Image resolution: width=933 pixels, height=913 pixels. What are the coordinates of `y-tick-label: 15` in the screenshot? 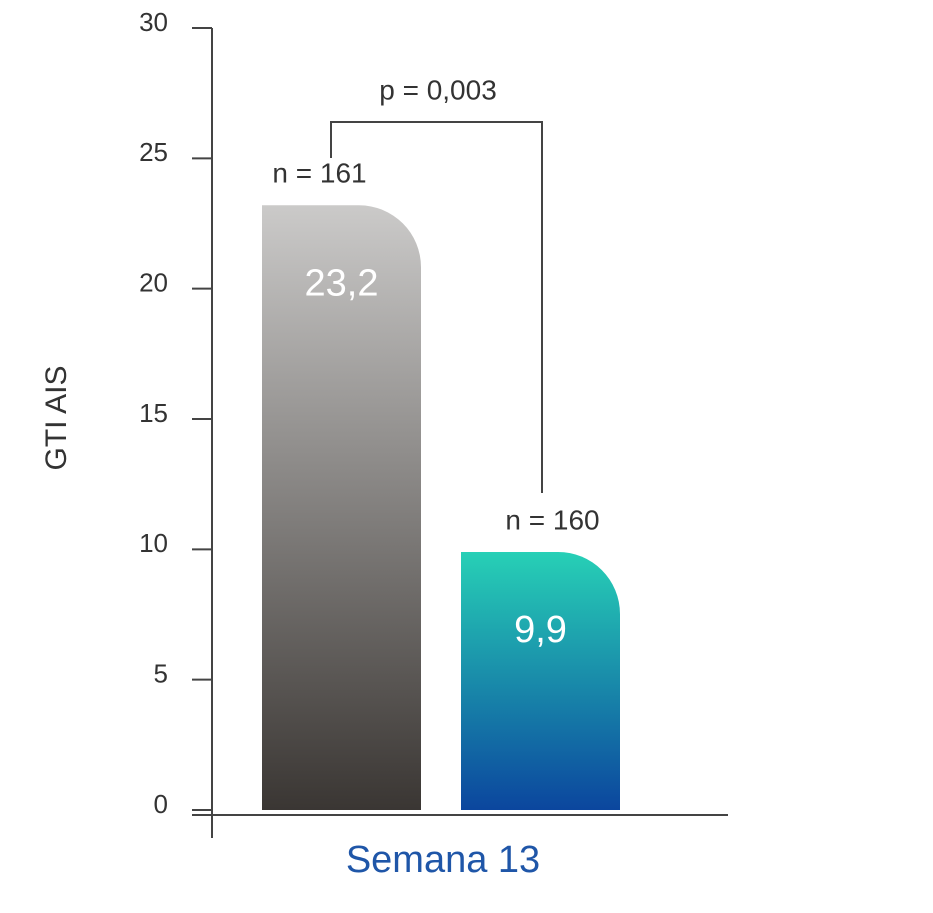 It's located at (153, 413).